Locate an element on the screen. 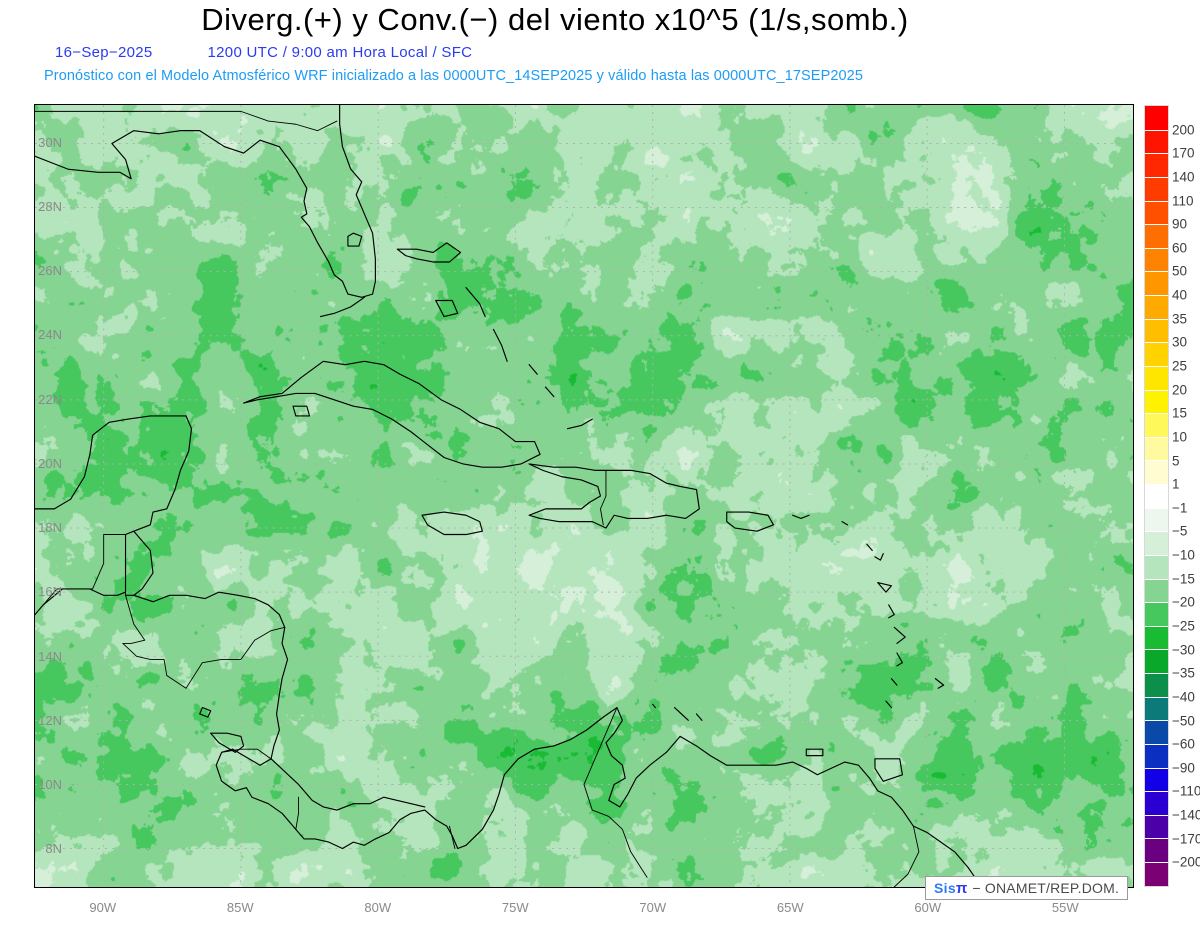  y-tick-label: 30N is located at coordinates (50, 142).